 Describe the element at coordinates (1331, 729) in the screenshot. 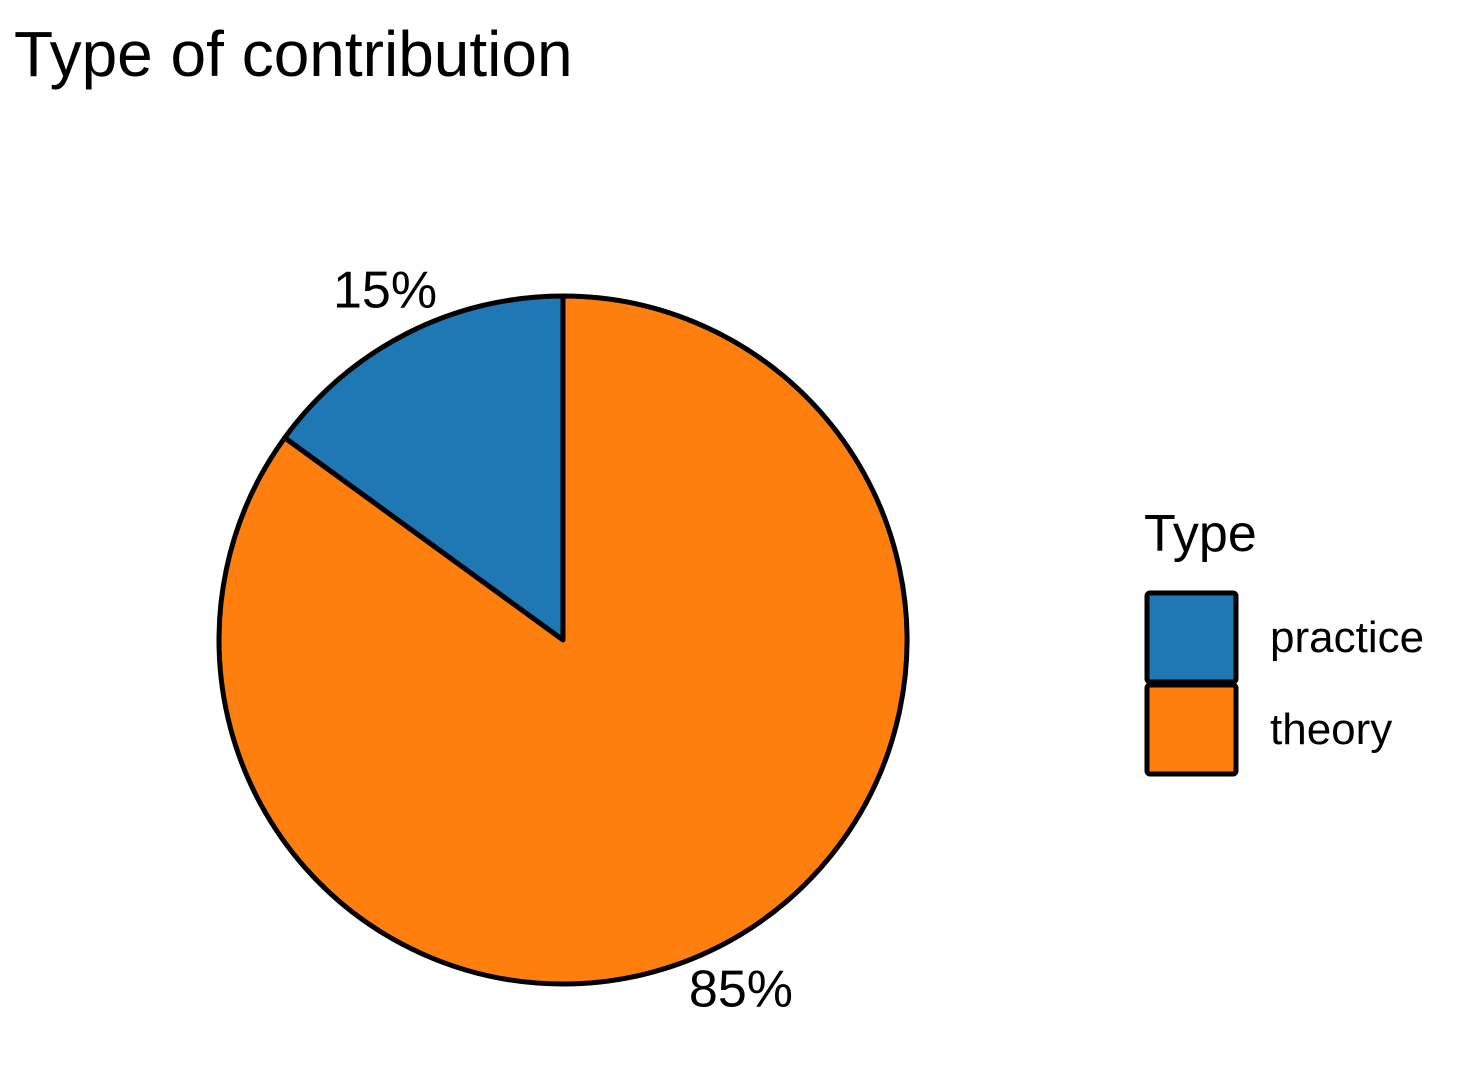

I see `legend-label-theory: theory` at that location.